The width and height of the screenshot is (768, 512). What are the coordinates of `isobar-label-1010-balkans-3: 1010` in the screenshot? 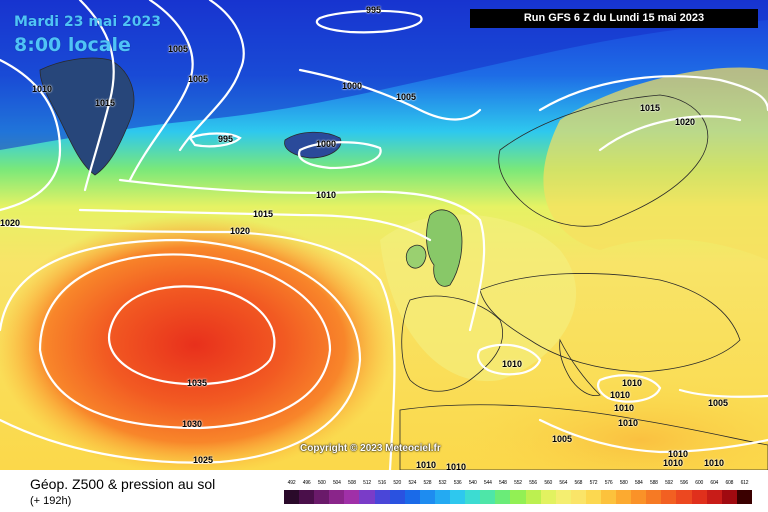 It's located at (624, 408).